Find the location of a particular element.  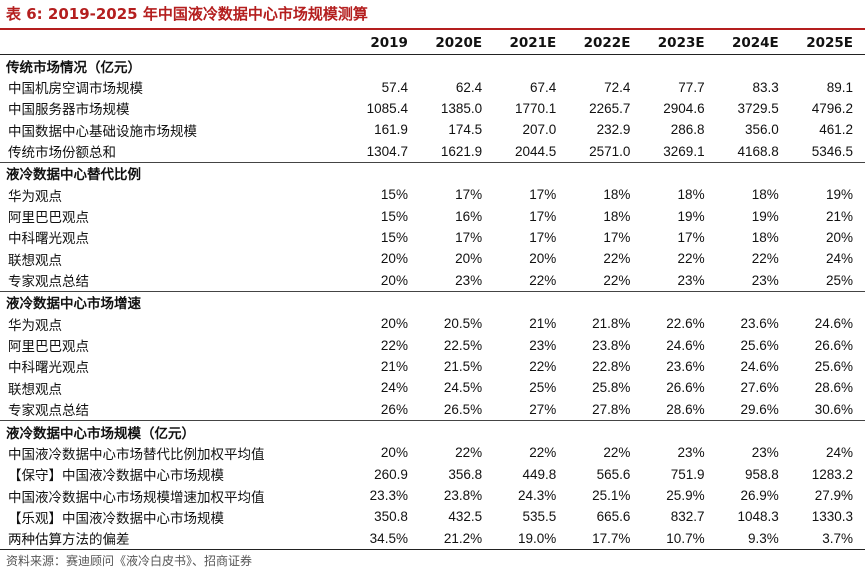

table-cell: 2265.7 is located at coordinates (610, 108).